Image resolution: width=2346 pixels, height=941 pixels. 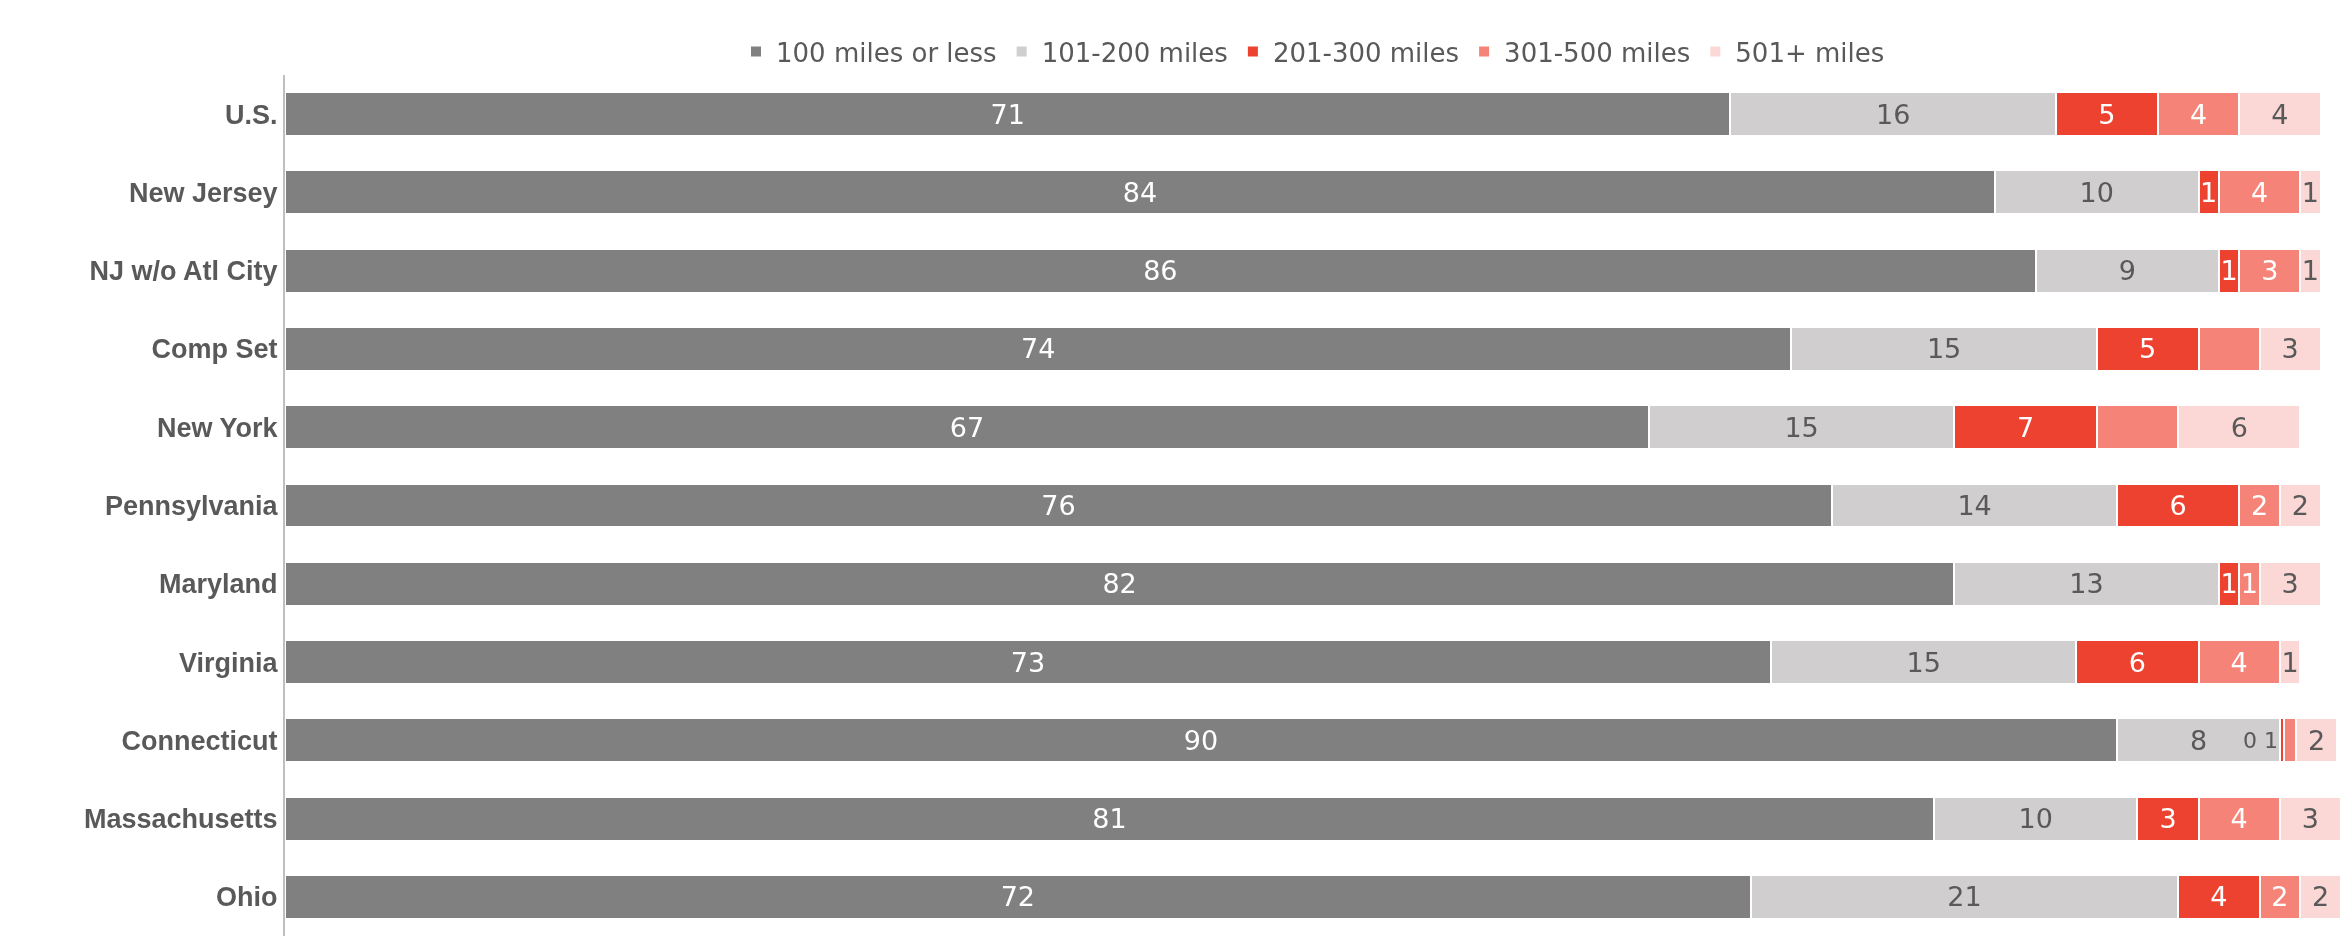 What do you see at coordinates (1160, 271) in the screenshot?
I see `data-label: 86` at bounding box center [1160, 271].